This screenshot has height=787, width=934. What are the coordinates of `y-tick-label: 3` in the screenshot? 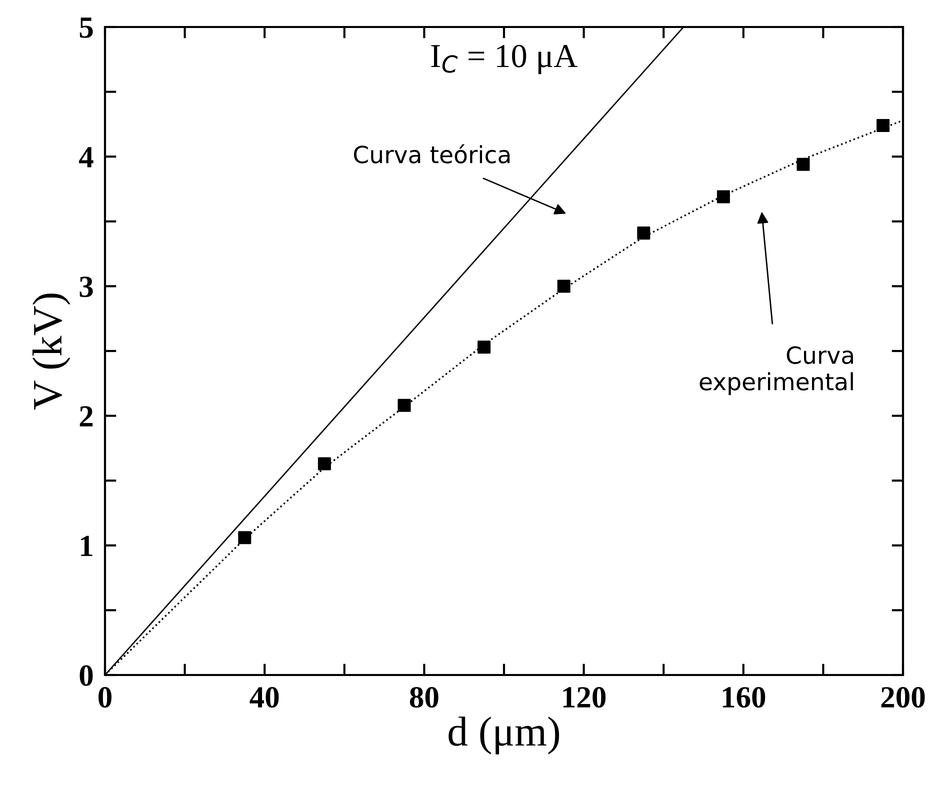 It's located at (86, 287).